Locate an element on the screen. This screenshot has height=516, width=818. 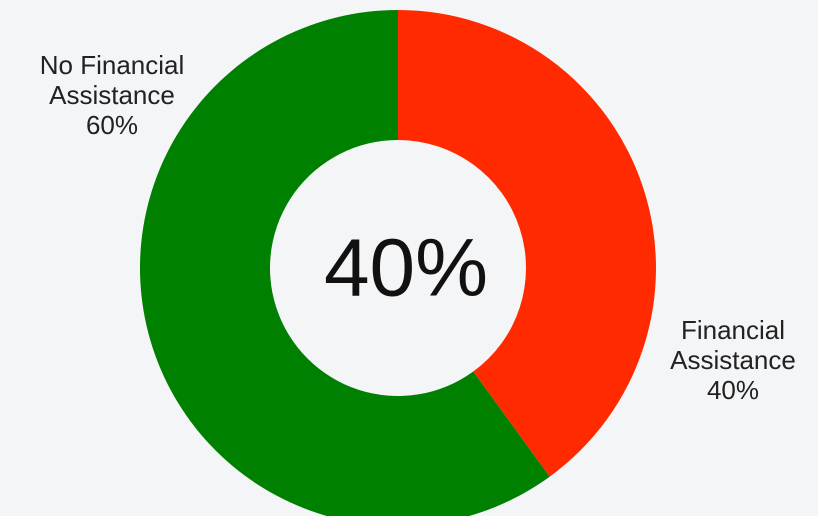
category-label: No Financial Assistance is located at coordinates (112, 80).